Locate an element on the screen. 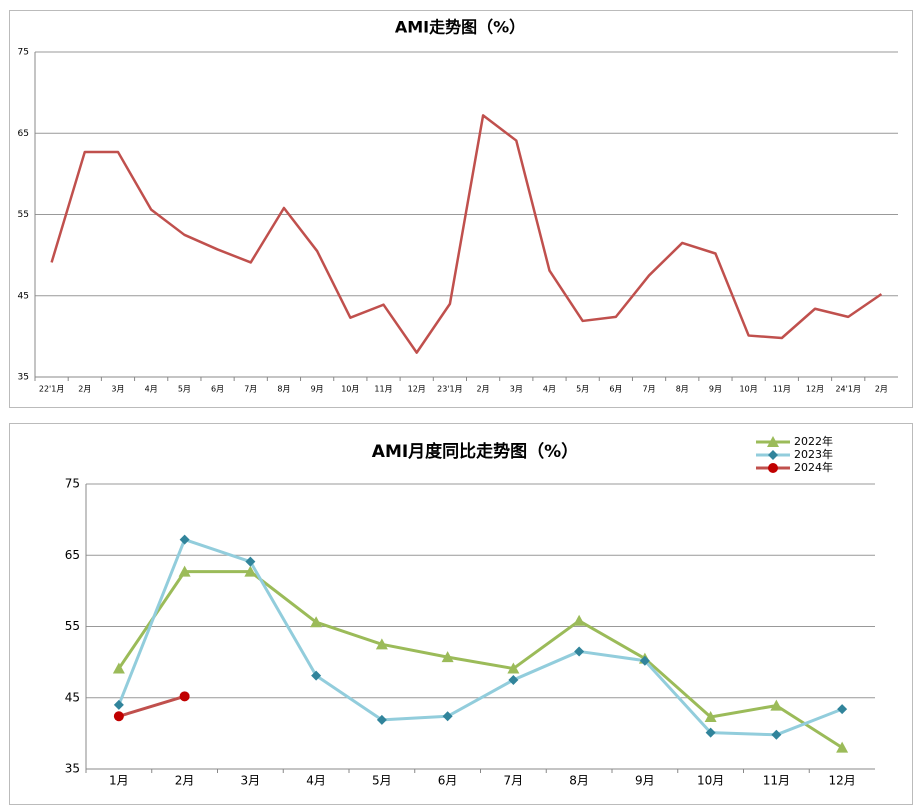  series-line is located at coordinates (152, 706).